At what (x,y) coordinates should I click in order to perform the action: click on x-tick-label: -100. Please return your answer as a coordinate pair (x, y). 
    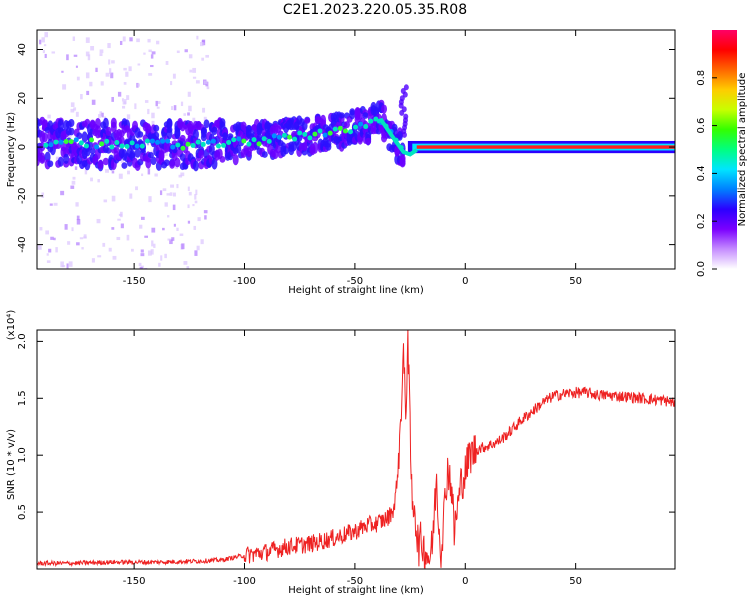
    Looking at the image, I should click on (244, 281).